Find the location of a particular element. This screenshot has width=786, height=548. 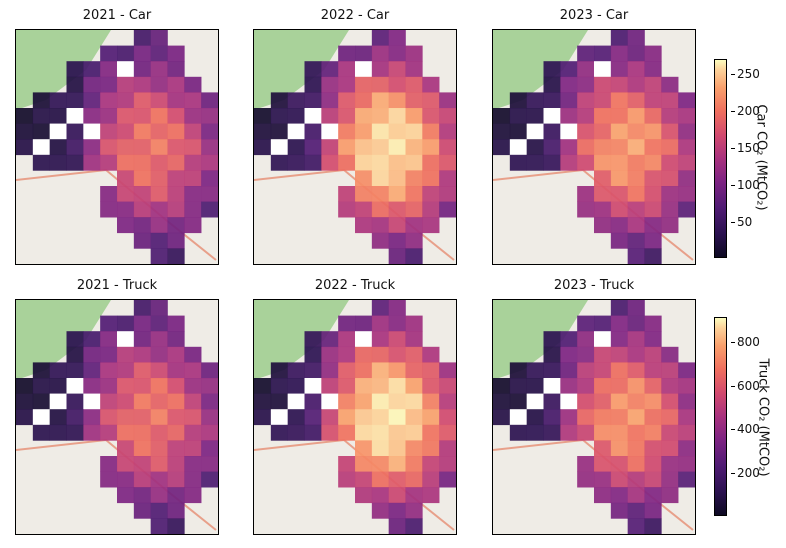

panel-title-2023-car: 2023 - Car is located at coordinates (594, 15).